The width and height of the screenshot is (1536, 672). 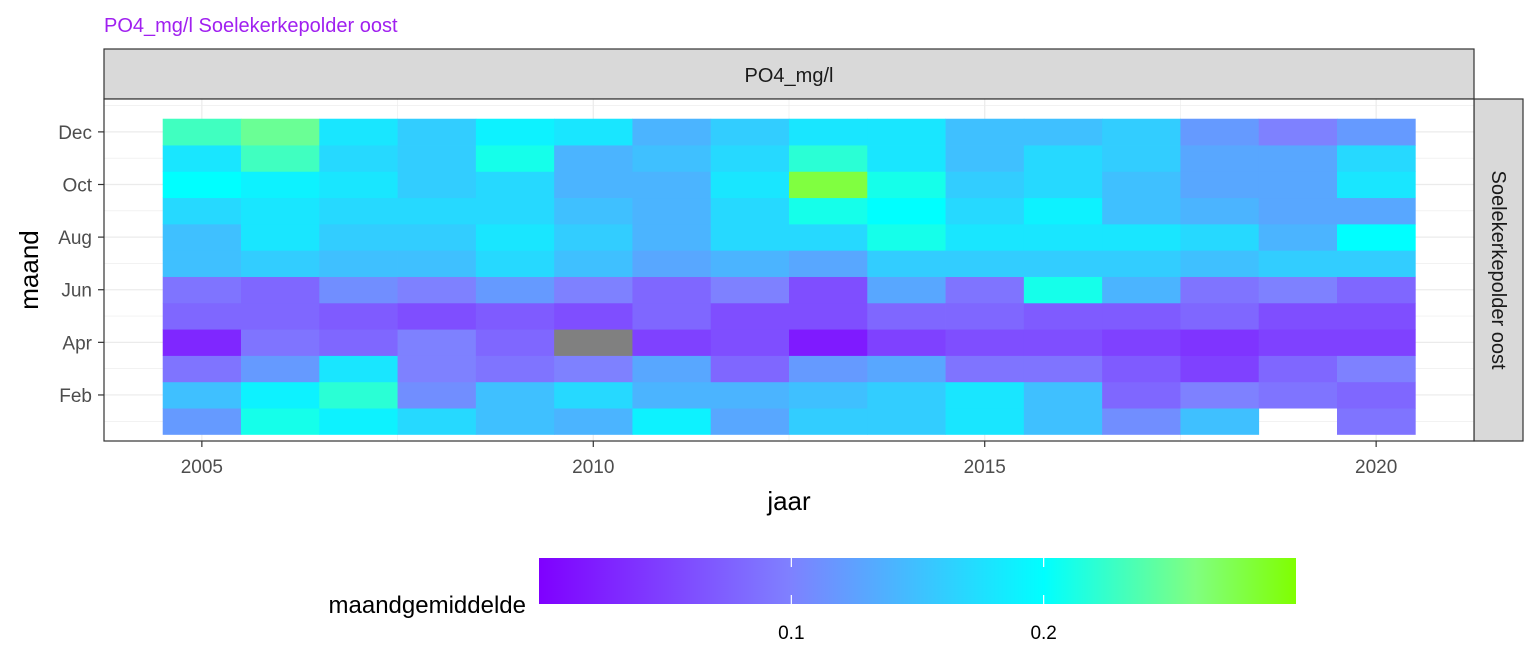 What do you see at coordinates (75, 133) in the screenshot?
I see `y-tick-label: Dec` at bounding box center [75, 133].